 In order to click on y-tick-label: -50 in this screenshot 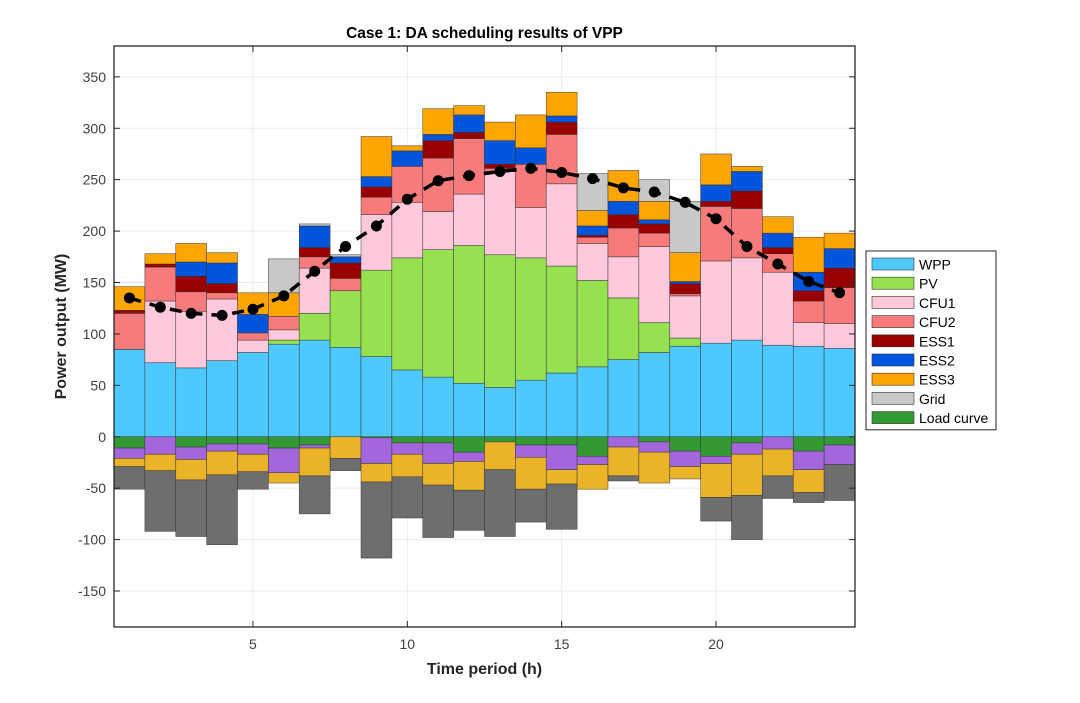, I will do `click(96, 488)`.